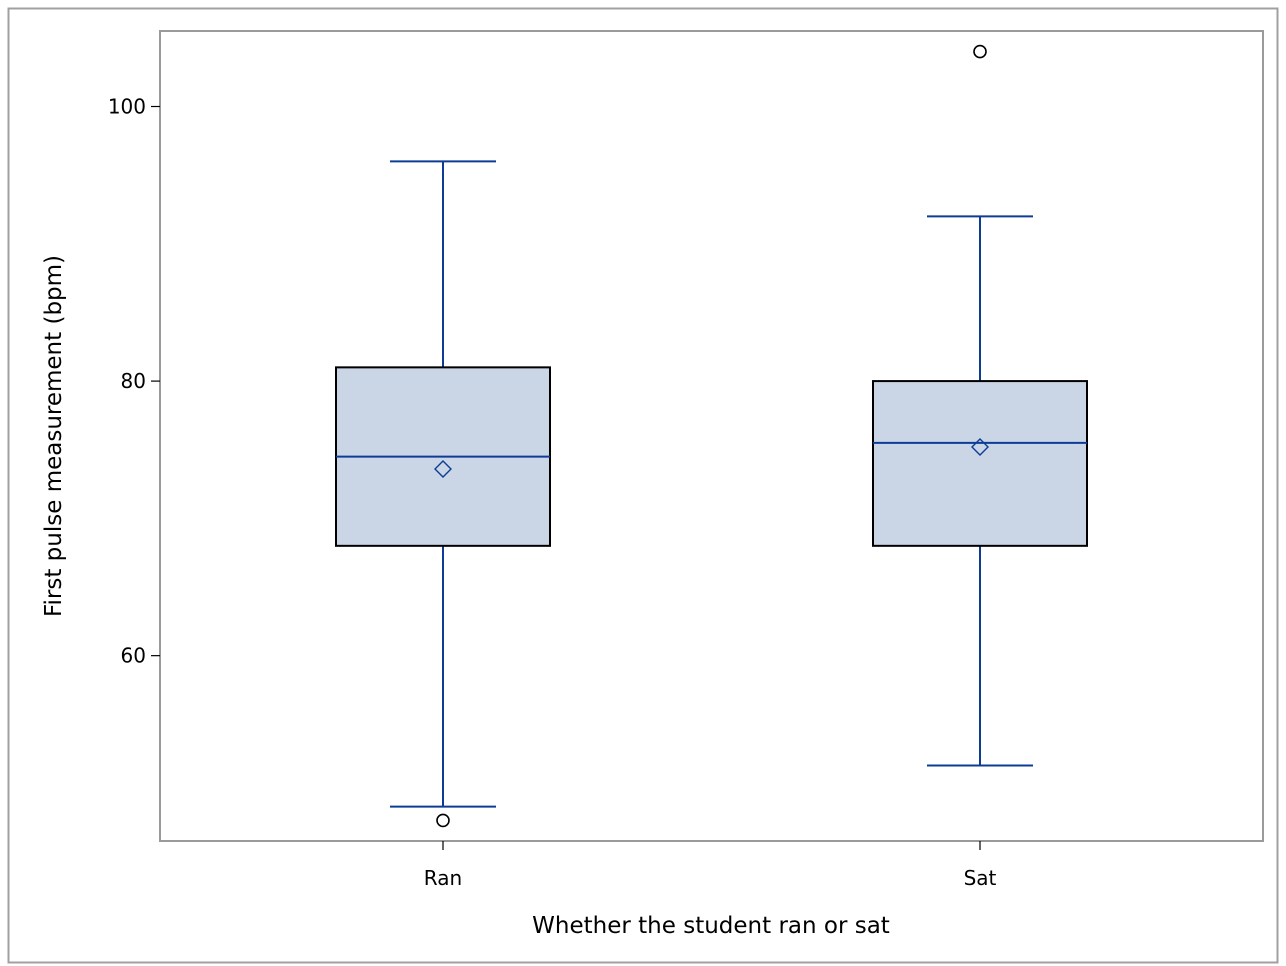 This screenshot has width=1286, height=966. What do you see at coordinates (133, 656) in the screenshot?
I see `y-tick-label: 60` at bounding box center [133, 656].